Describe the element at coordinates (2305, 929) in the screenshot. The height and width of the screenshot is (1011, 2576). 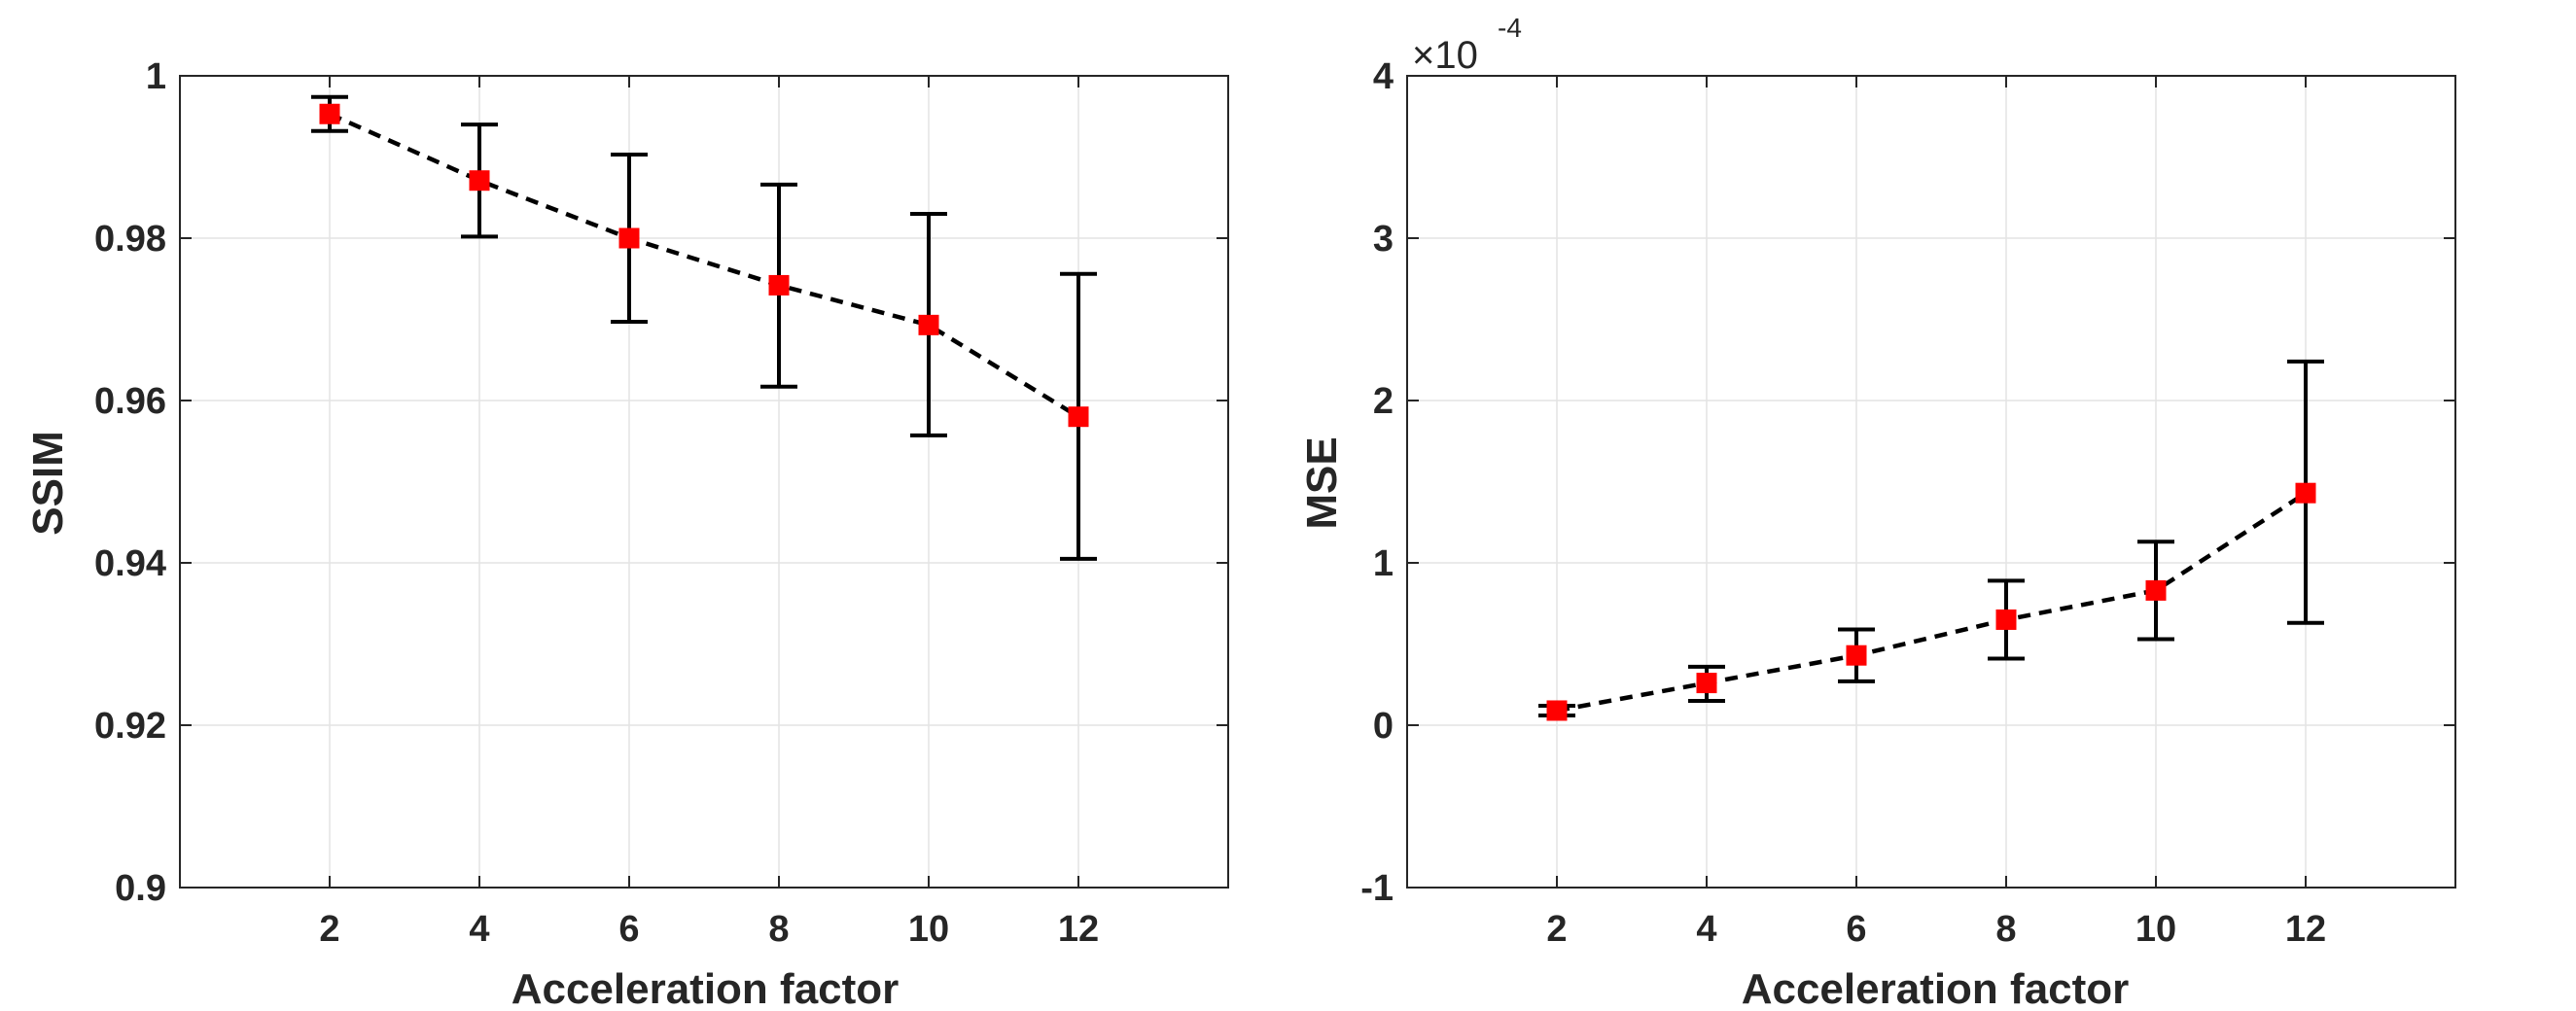
I see `mse-x-tick-label: 12` at that location.